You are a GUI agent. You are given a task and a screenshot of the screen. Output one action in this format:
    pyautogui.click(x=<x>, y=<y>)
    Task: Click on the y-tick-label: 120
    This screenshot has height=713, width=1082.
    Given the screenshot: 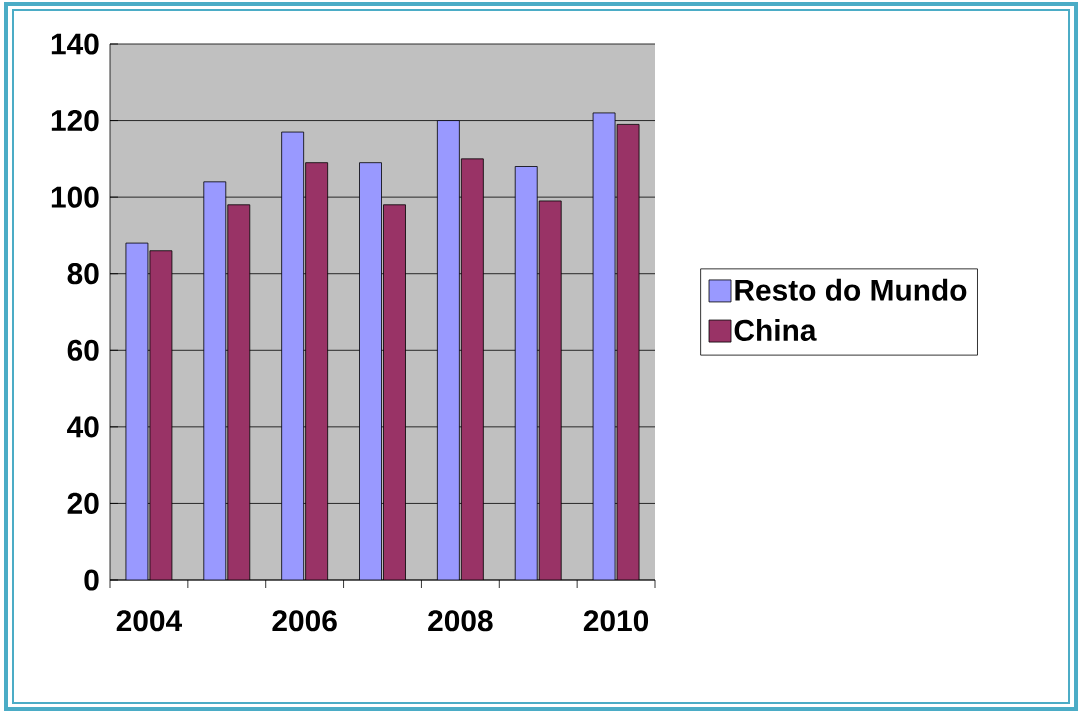 What is the action you would take?
    pyautogui.click(x=75, y=120)
    